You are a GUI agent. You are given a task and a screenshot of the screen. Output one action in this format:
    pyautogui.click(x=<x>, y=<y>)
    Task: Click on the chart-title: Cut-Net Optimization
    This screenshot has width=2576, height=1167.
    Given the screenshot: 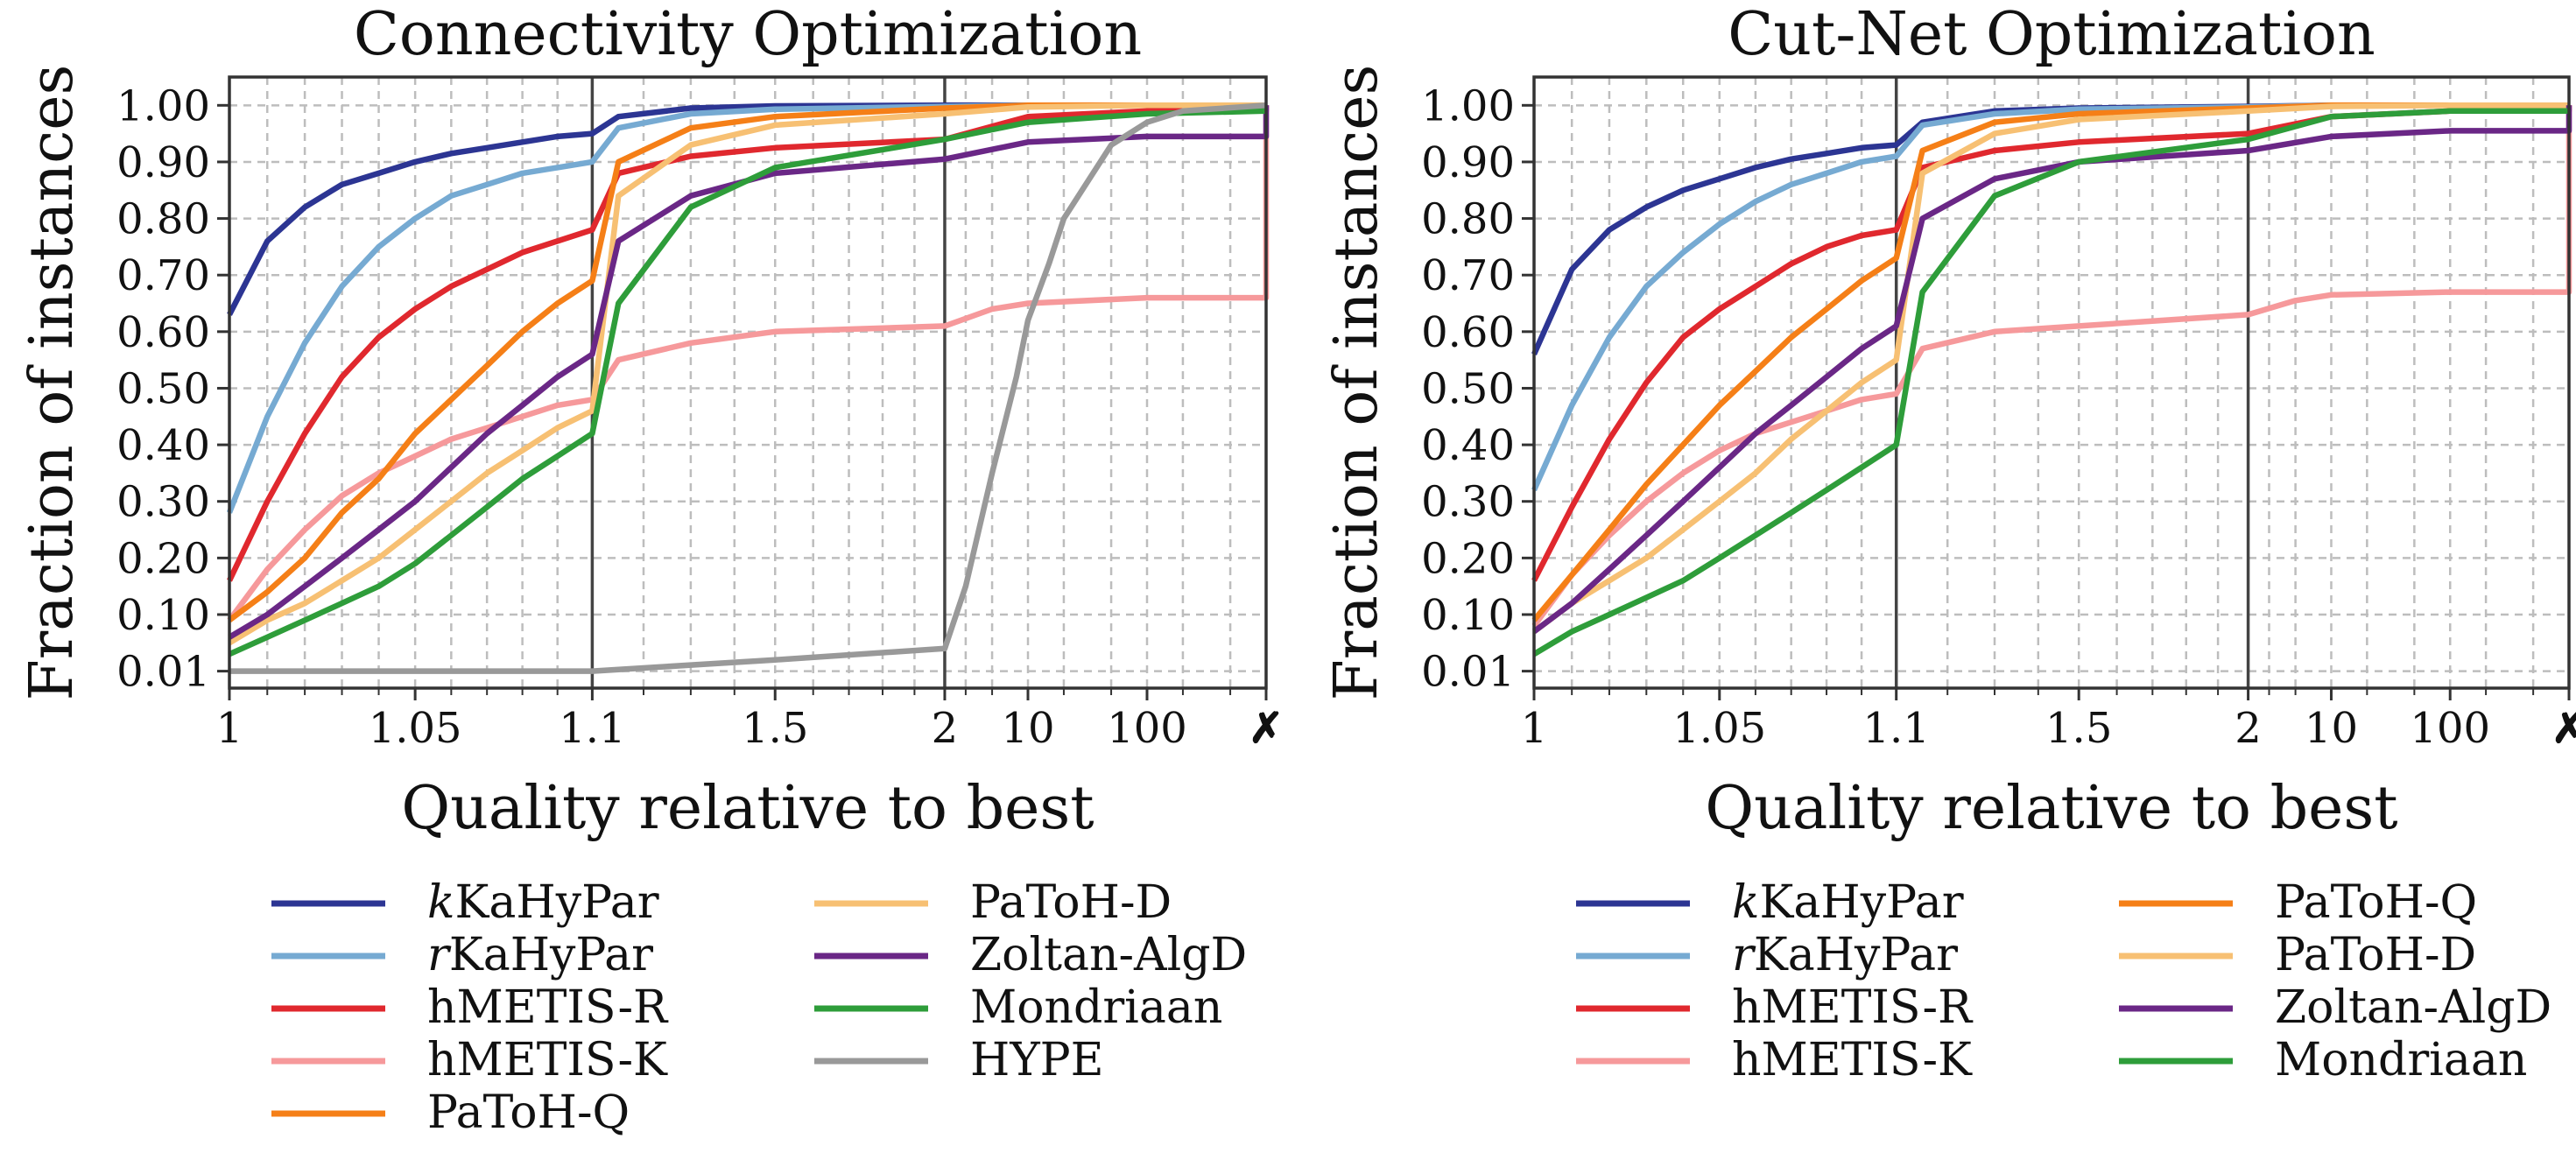 What is the action you would take?
    pyautogui.click(x=2051, y=34)
    